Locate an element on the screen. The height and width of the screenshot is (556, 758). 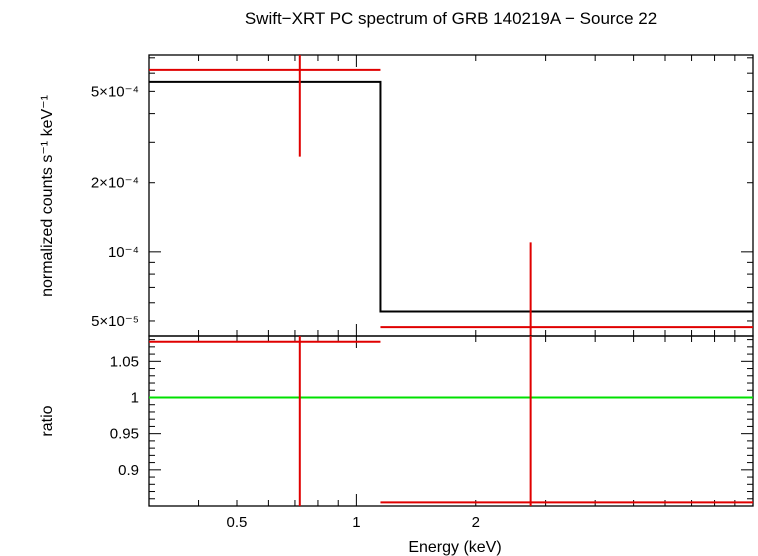
energy-xtick-label: 1 is located at coordinates (356, 522).